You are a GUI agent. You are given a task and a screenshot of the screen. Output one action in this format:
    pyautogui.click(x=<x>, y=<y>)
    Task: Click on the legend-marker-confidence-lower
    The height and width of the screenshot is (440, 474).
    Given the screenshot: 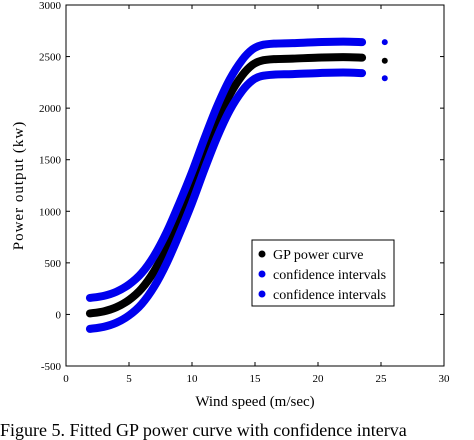 What is the action you would take?
    pyautogui.click(x=262, y=294)
    